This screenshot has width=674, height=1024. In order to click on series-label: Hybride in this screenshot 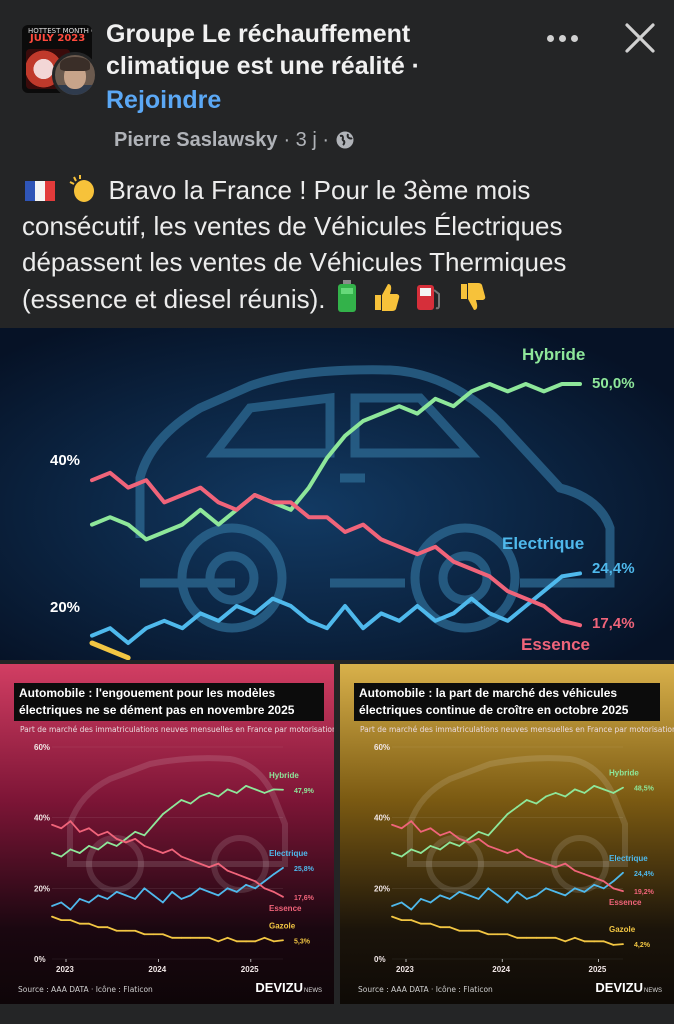, I will do `click(624, 773)`.